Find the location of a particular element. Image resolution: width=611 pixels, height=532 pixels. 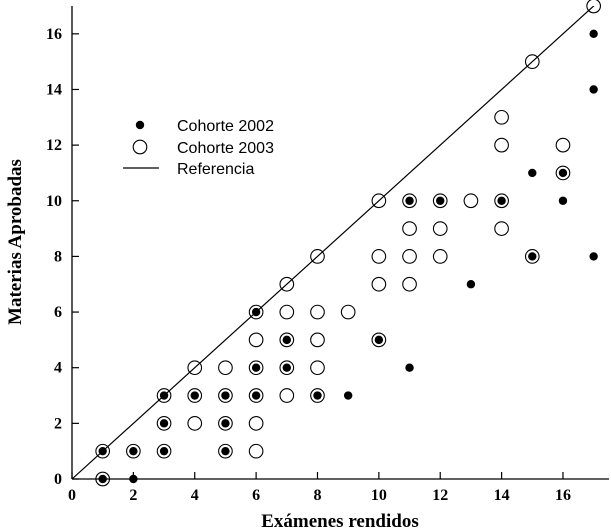

x-tick-label: 14 is located at coordinates (502, 495).